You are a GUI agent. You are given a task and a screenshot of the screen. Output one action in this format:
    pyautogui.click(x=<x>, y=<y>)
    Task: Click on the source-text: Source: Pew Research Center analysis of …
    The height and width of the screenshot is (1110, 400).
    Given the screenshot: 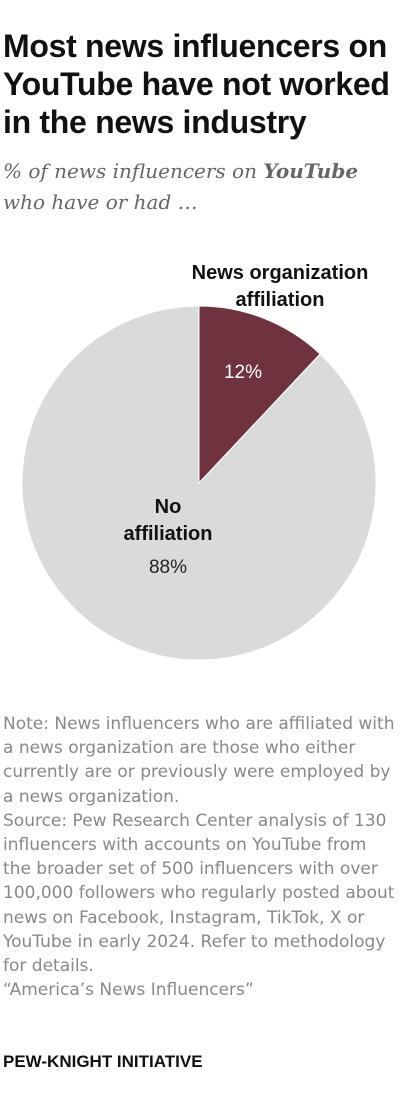 What is the action you would take?
    pyautogui.click(x=199, y=893)
    